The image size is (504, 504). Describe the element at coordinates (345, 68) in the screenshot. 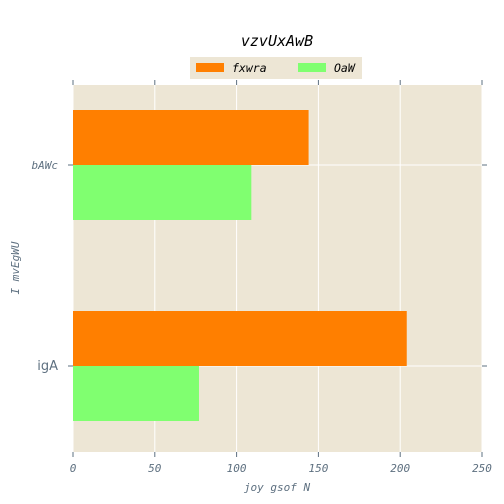

I see `legend-label-oaw: OaW` at that location.